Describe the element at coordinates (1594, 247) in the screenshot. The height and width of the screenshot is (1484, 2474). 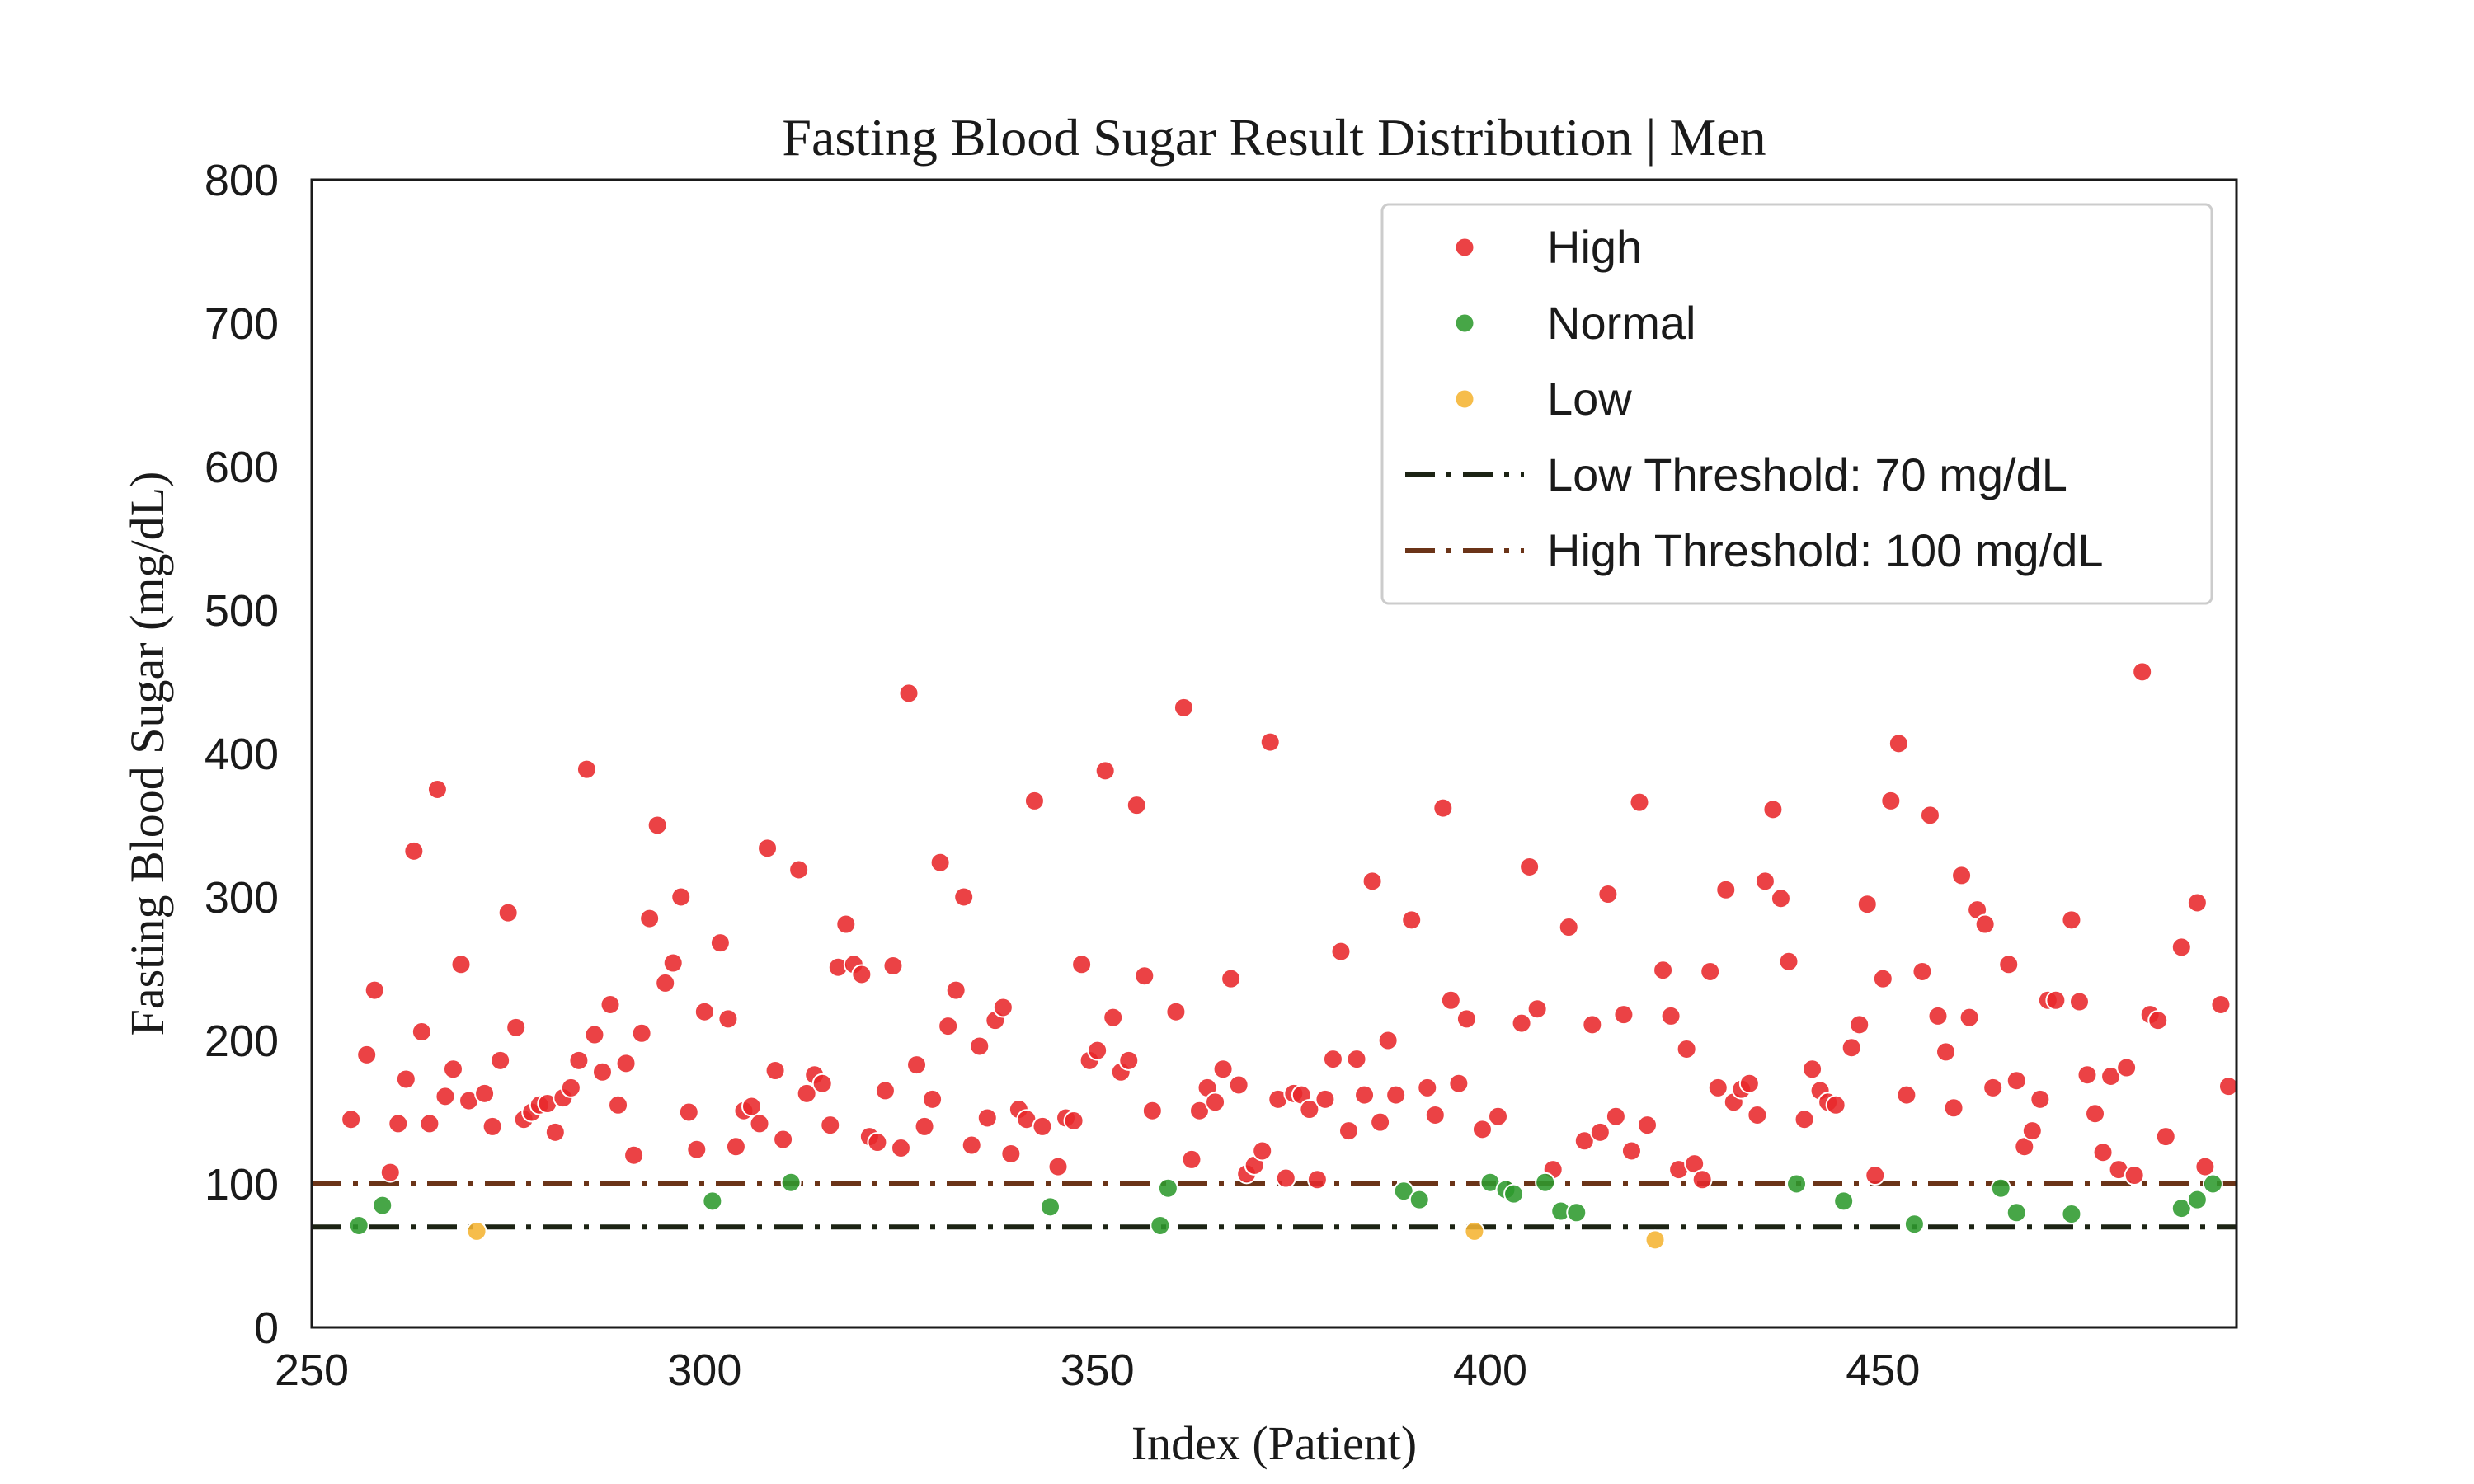
I see `legend-label-0: High` at that location.